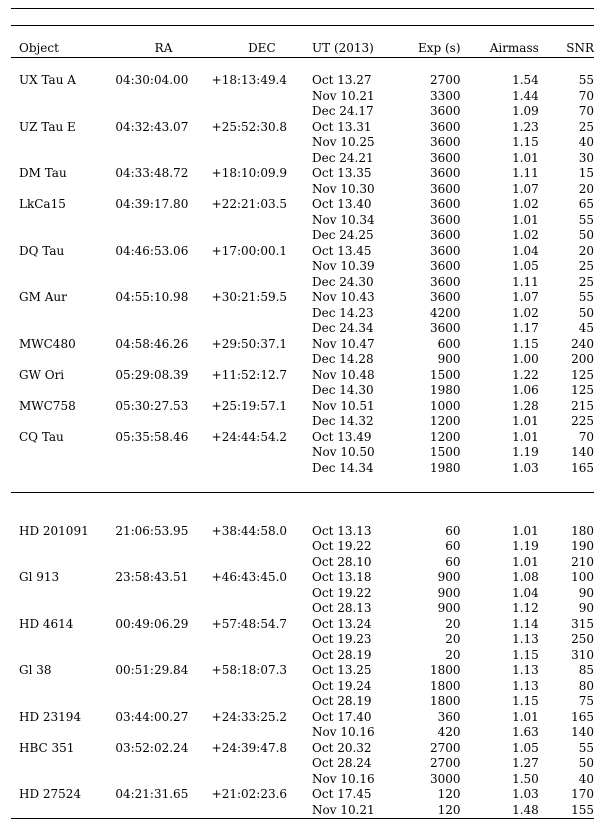  I want to click on ut-value: Dec 24.17, so click(343, 111).